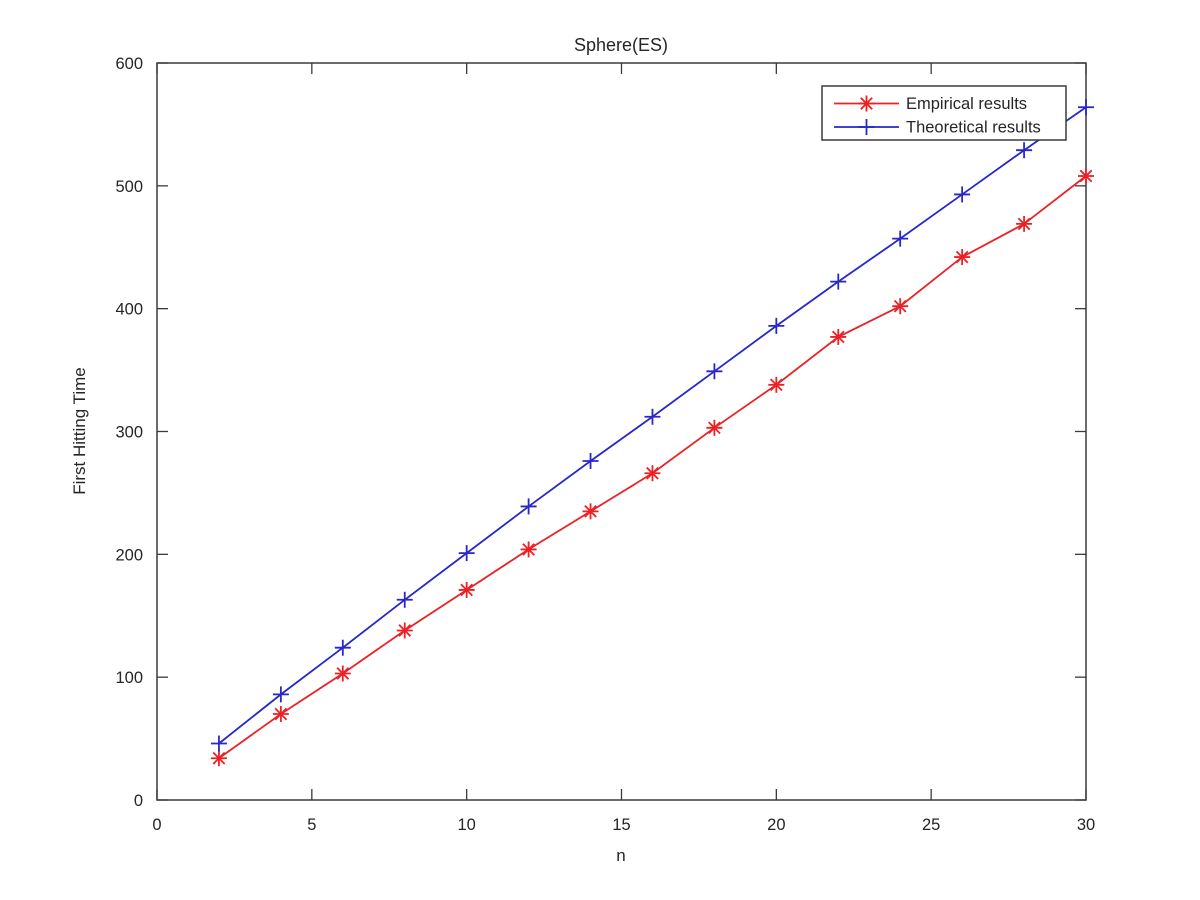 The image size is (1200, 900). I want to click on legend-marker-empirical, so click(866, 103).